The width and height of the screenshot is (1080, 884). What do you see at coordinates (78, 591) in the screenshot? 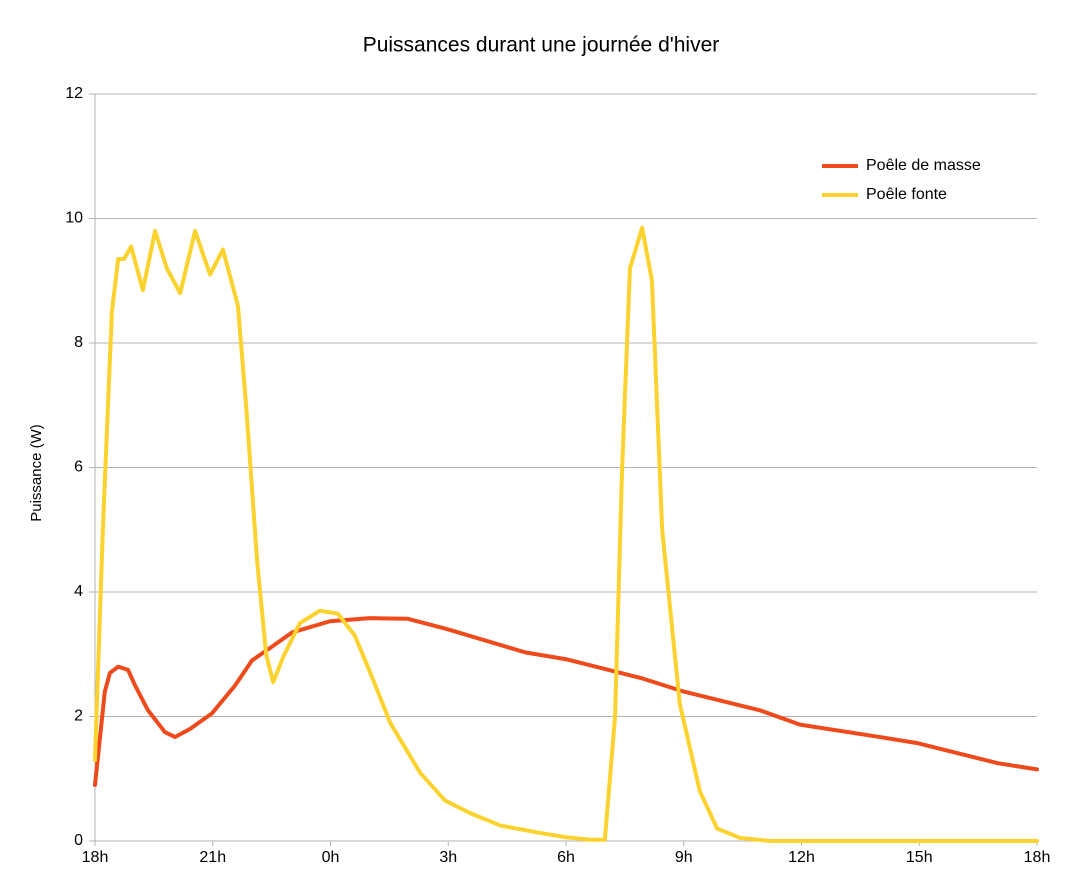
I see `y-tick-label: 4` at bounding box center [78, 591].